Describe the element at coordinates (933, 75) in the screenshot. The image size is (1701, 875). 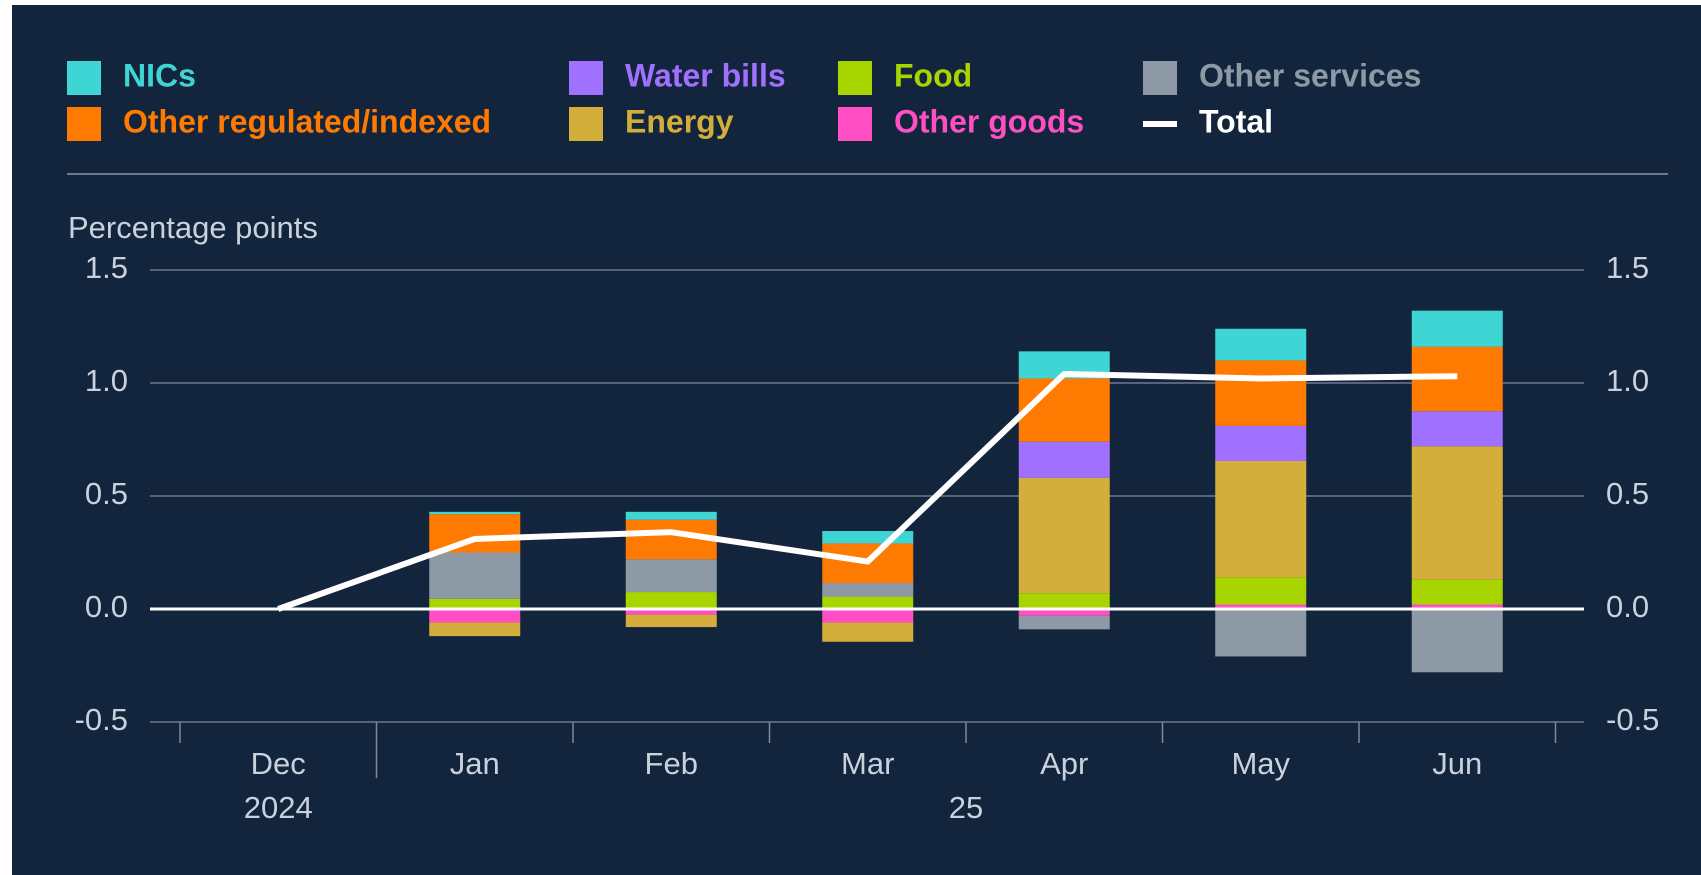
I see `legend-label: Food` at that location.